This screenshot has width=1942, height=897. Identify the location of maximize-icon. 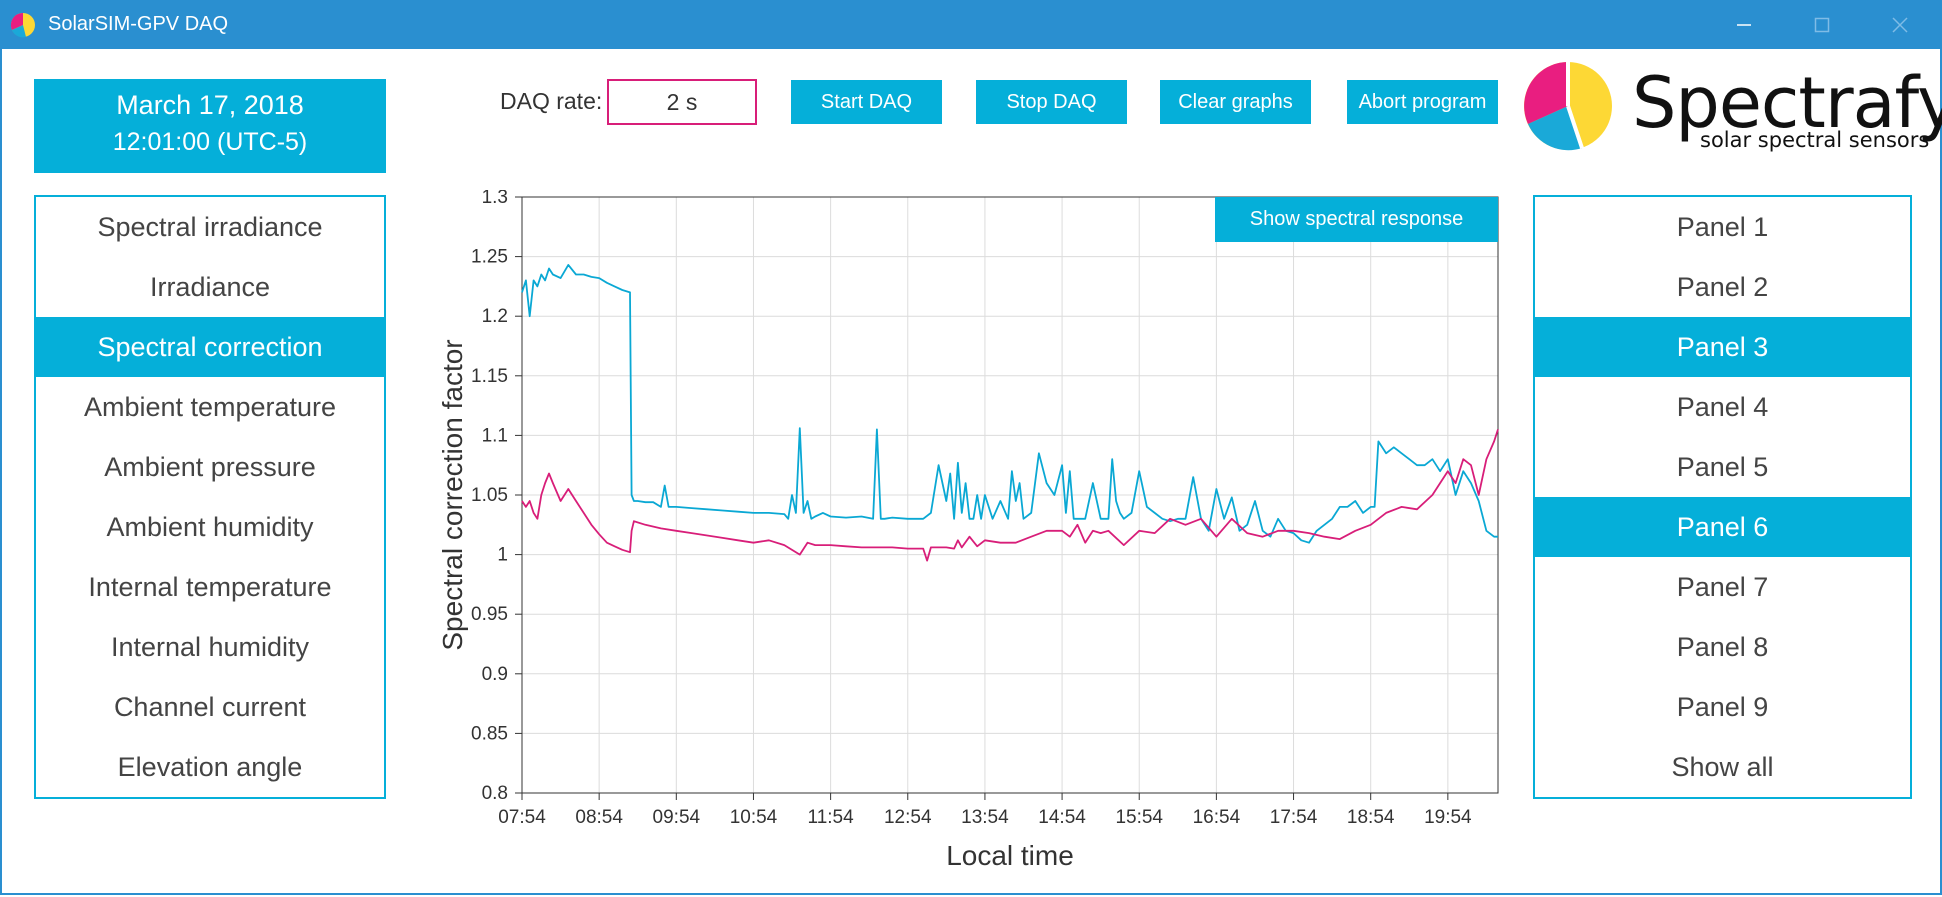
(1822, 24).